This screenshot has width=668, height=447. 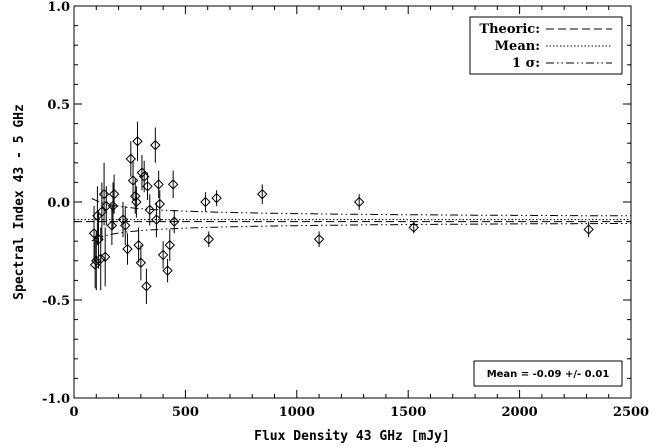 I want to click on mean-annotation: Mean = -0.09 +/- 0.01, so click(x=548, y=373).